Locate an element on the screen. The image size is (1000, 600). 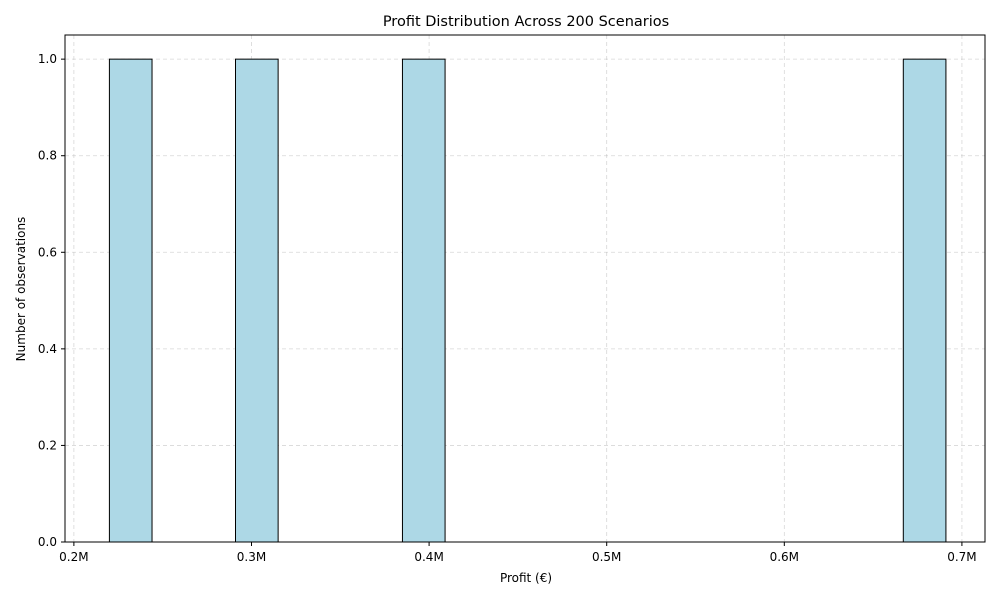
x-tick-label: 0.2M is located at coordinates (73, 557).